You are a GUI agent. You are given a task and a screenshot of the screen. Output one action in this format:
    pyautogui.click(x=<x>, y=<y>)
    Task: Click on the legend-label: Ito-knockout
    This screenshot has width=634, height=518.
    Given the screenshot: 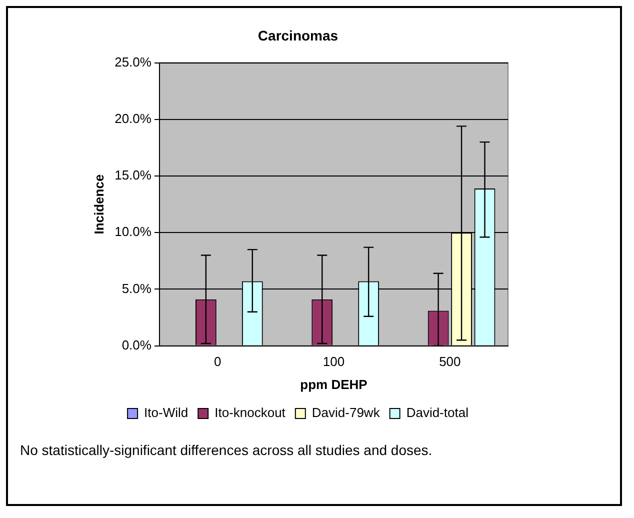 What is the action you would take?
    pyautogui.click(x=250, y=412)
    